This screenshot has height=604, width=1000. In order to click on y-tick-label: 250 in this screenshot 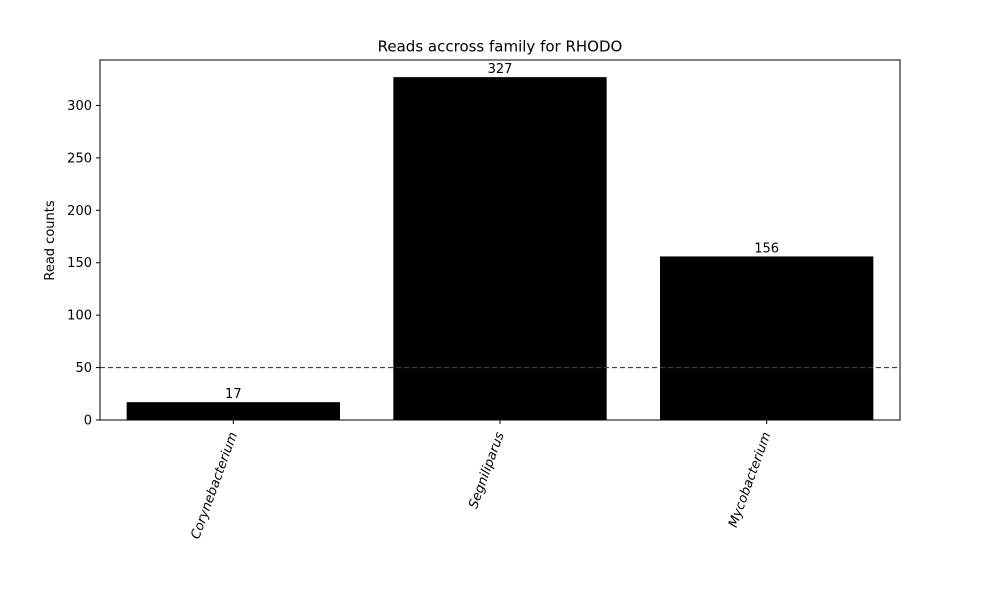, I will do `click(79, 158)`.